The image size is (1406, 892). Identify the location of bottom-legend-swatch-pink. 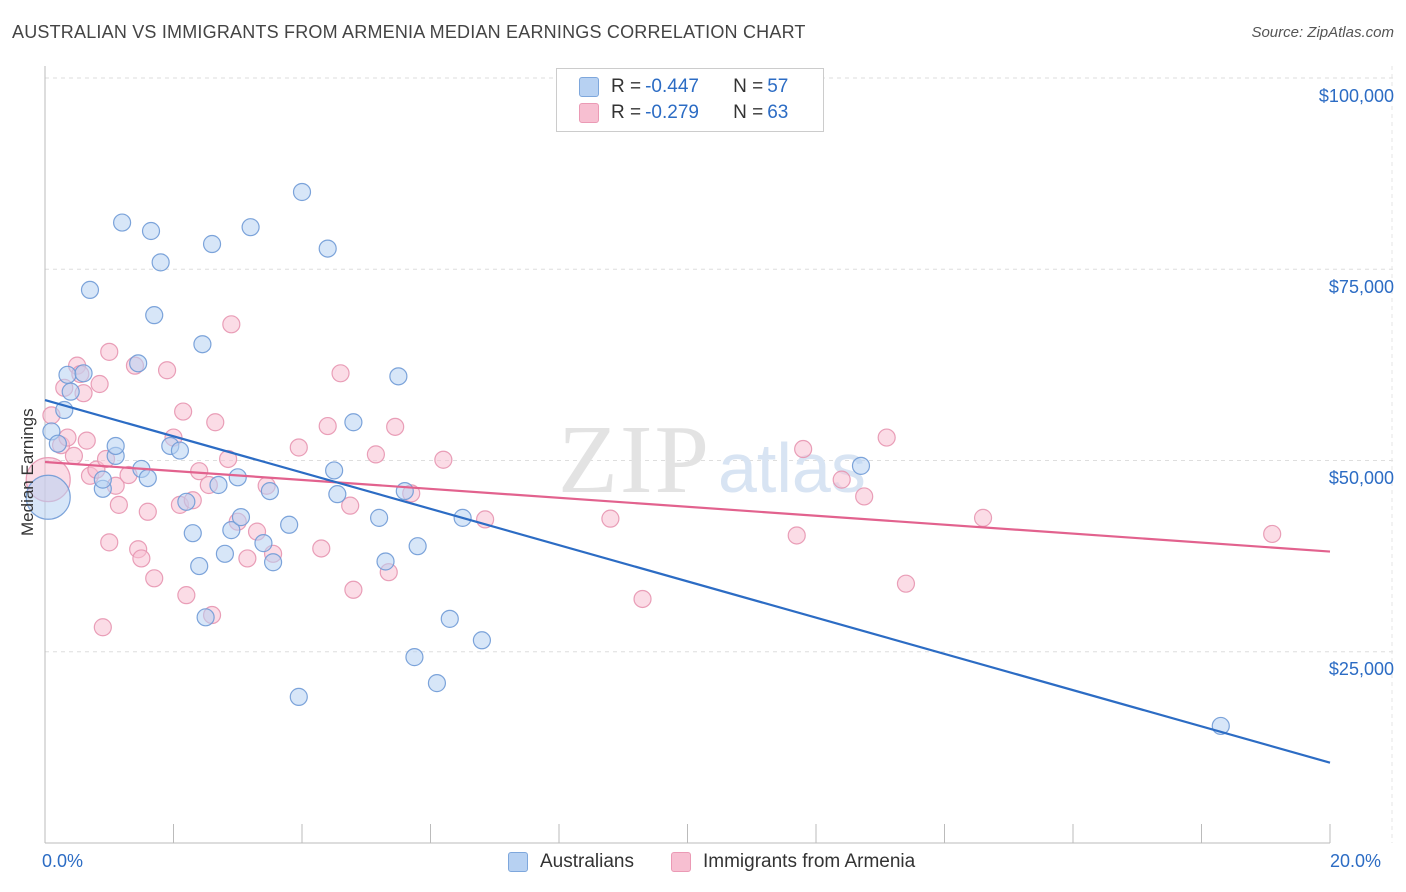
(681, 862).